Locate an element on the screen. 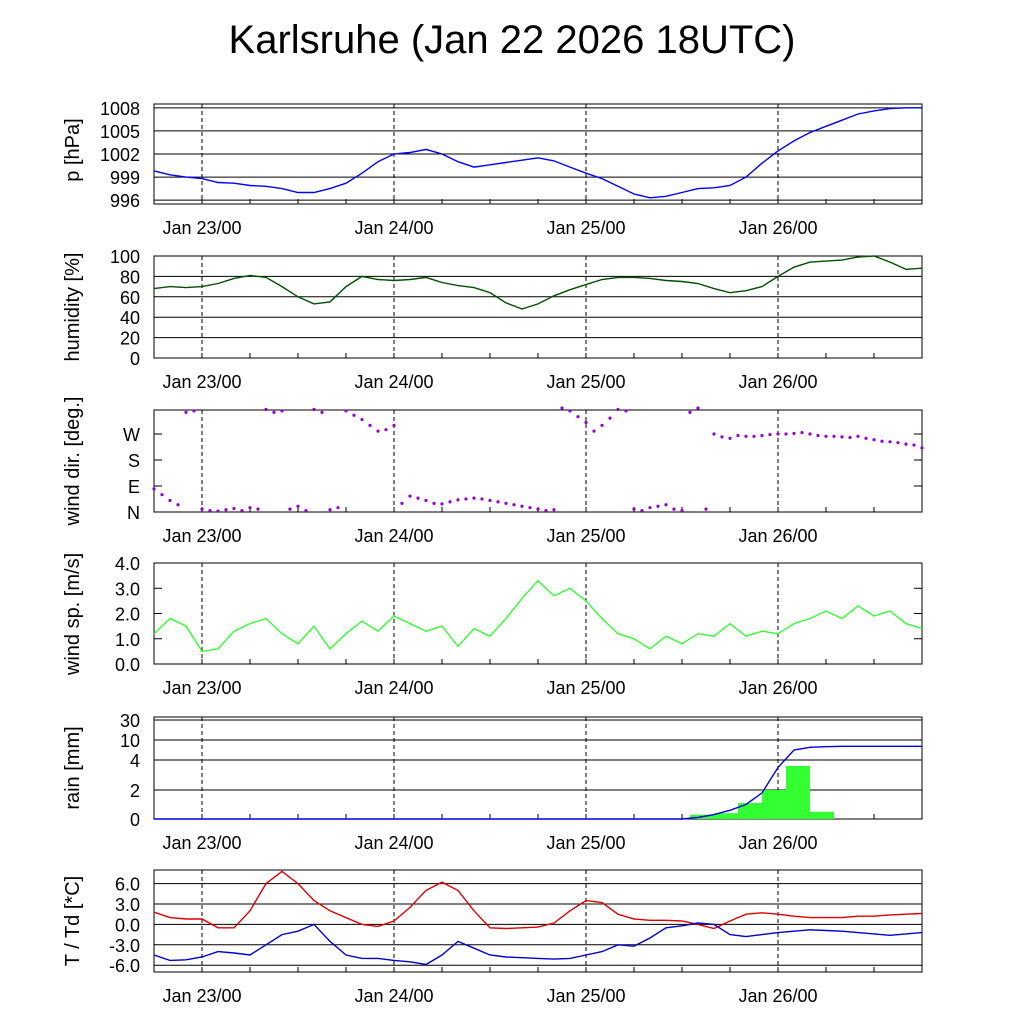 The height and width of the screenshot is (1024, 1024). humidity-xtick-label: Jan 24/00 is located at coordinates (393, 382).